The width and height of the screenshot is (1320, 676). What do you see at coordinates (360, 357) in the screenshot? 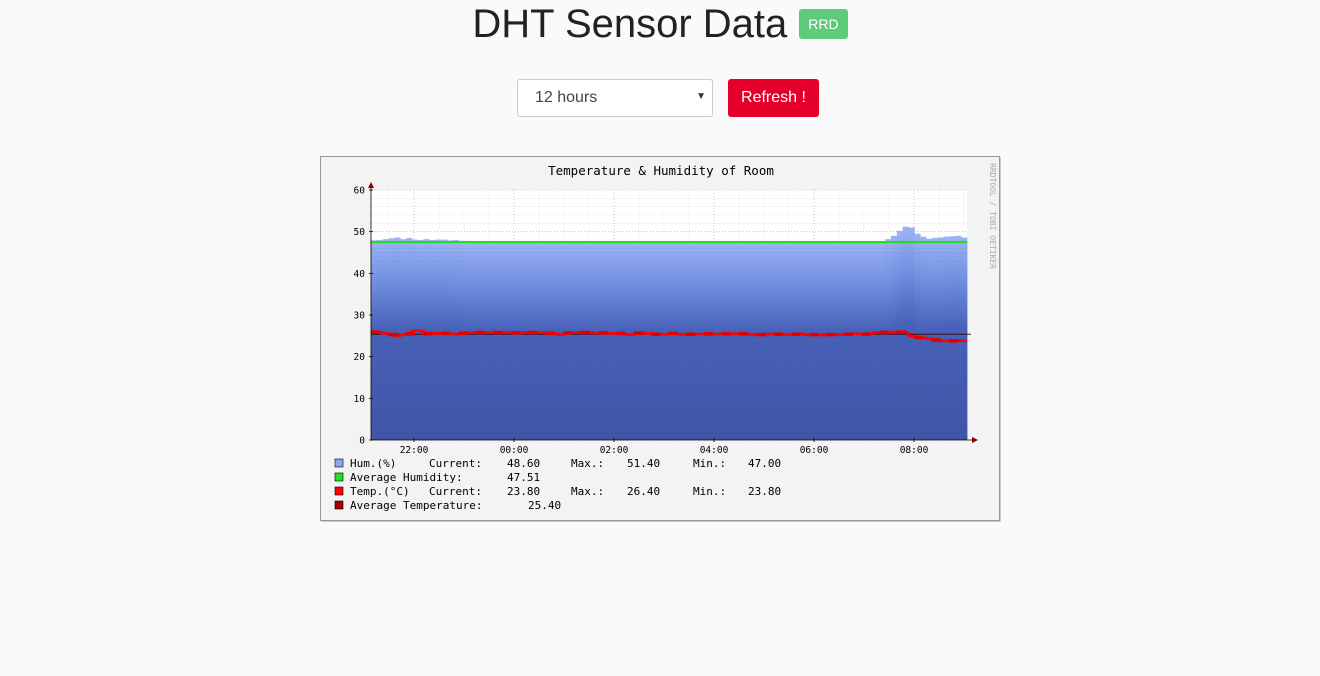
I see `y-tick-label: 20` at bounding box center [360, 357].